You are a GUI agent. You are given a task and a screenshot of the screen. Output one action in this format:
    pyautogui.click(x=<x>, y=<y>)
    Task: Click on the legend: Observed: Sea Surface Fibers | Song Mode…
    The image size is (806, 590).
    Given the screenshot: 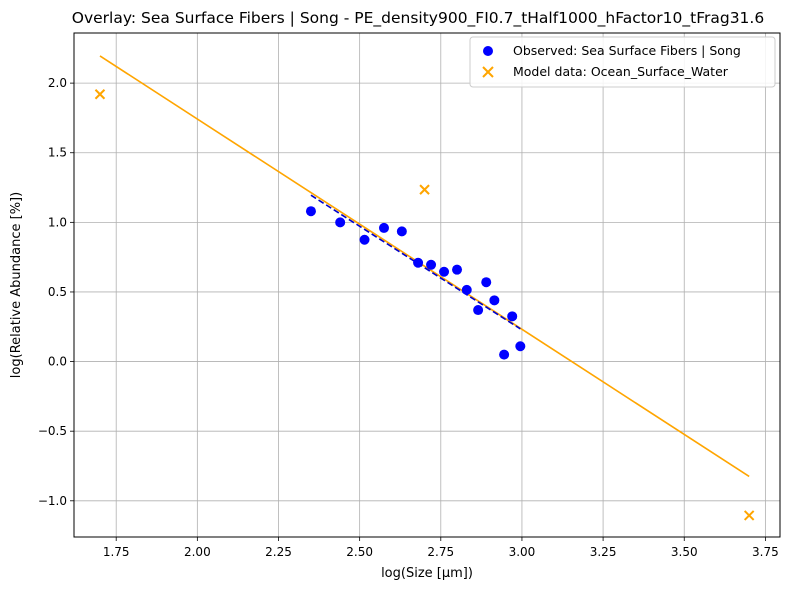 What is the action you would take?
    pyautogui.click(x=622, y=62)
    